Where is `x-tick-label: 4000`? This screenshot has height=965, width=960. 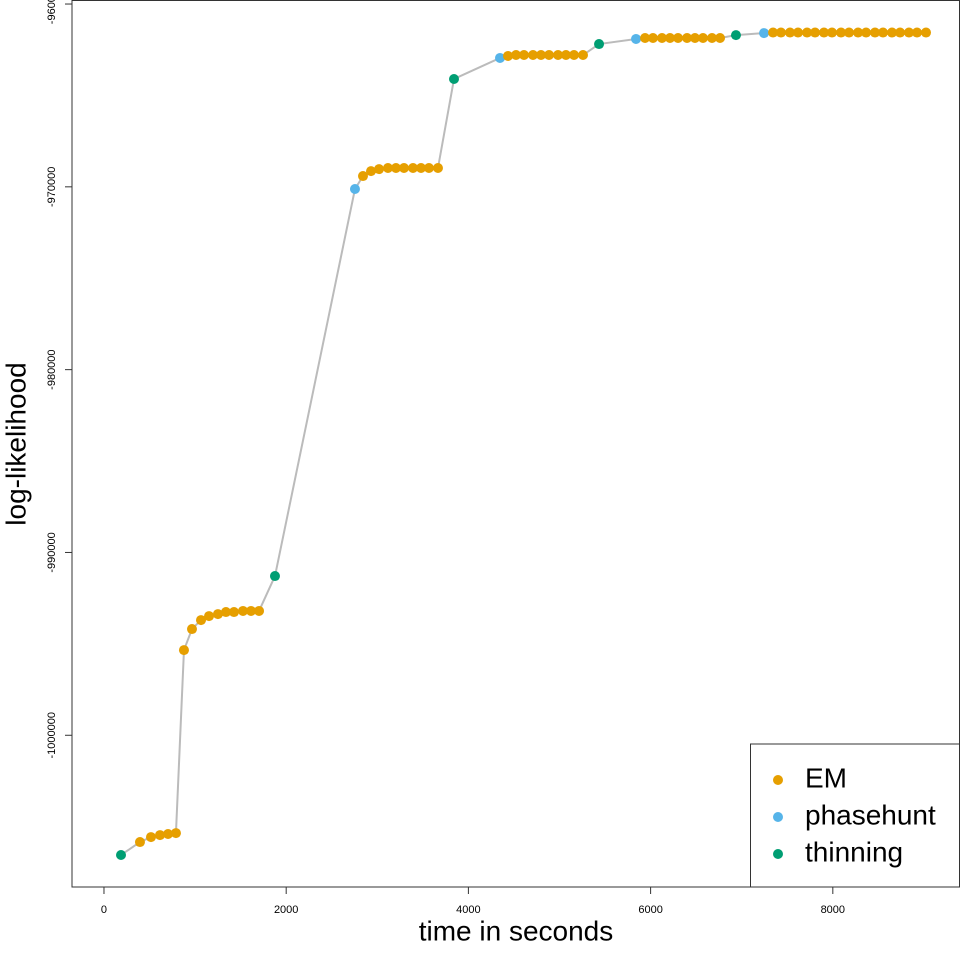
x-tick-label: 4000 is located at coordinates (468, 910).